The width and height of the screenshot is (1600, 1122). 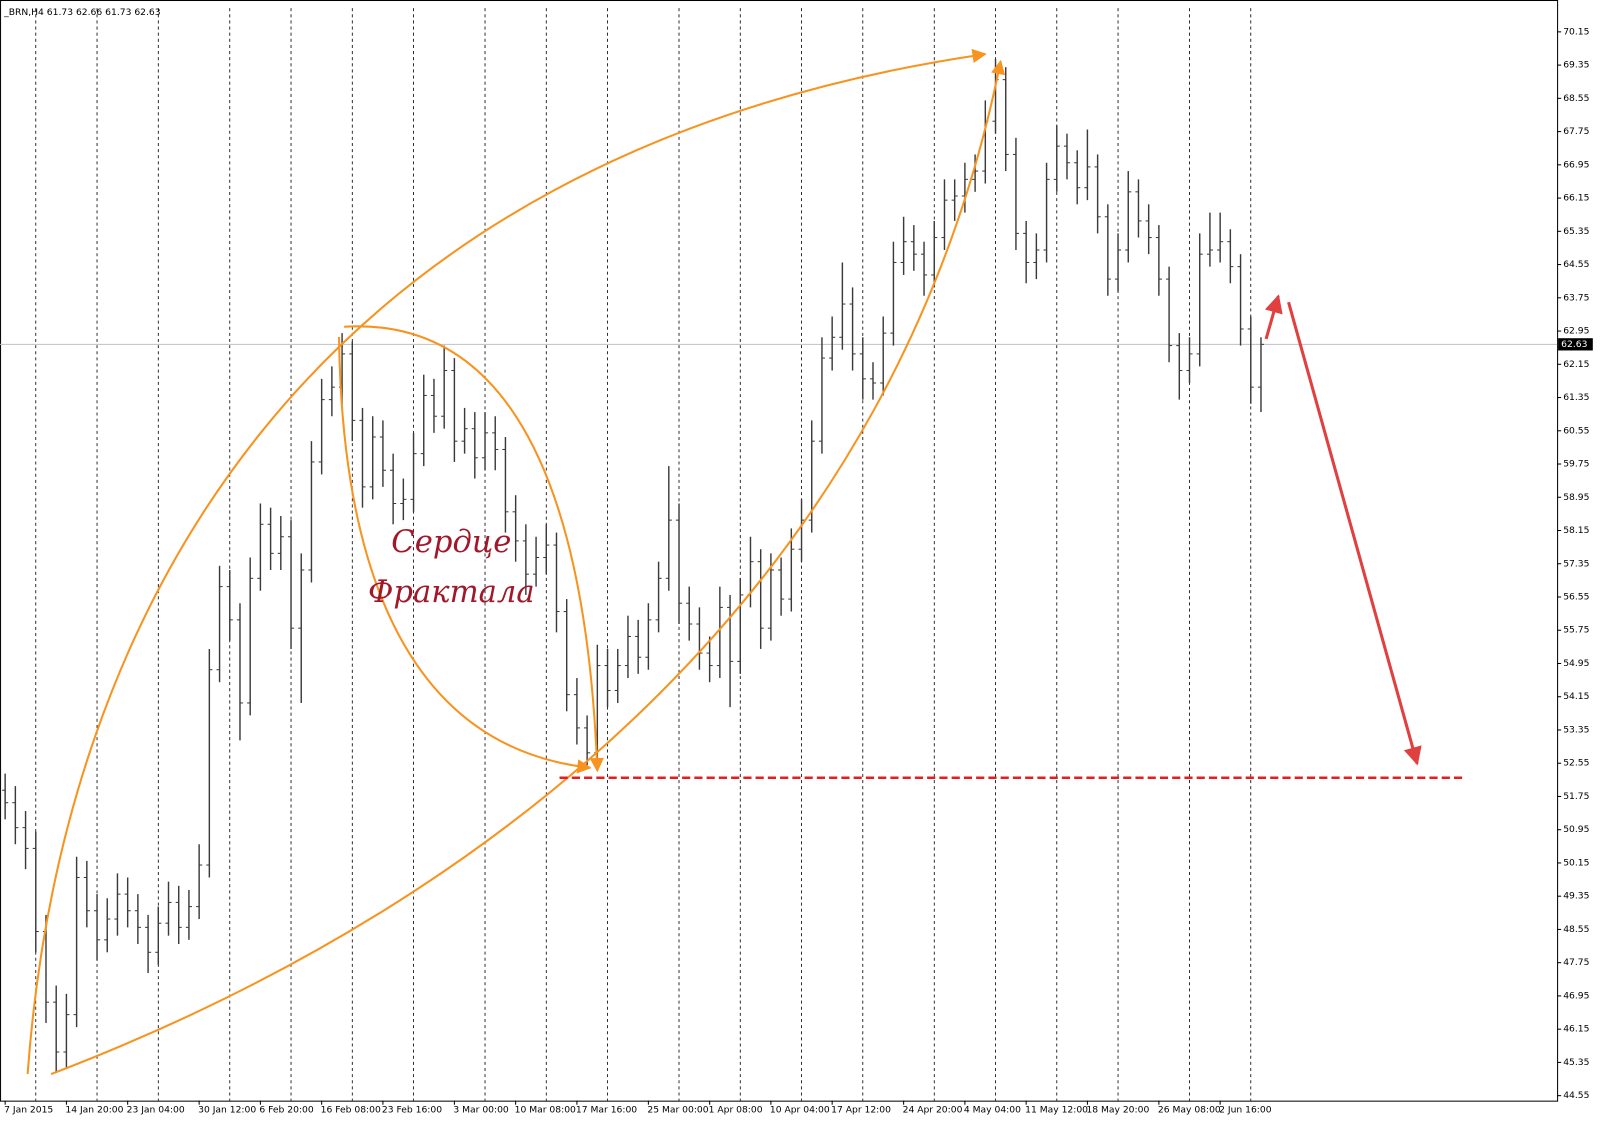 I want to click on x-tick-label: 7 Jan 2015, so click(x=28, y=1109).